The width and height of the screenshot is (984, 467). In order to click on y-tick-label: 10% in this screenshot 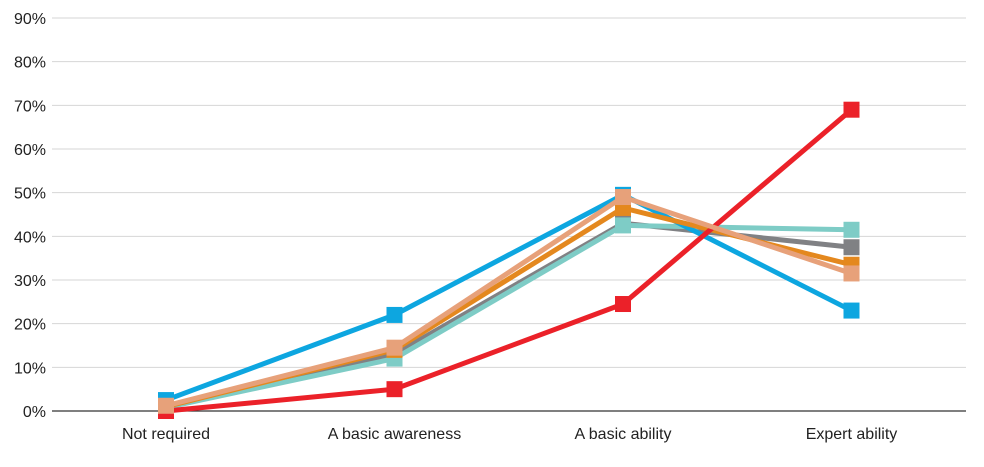, I will do `click(30, 368)`.